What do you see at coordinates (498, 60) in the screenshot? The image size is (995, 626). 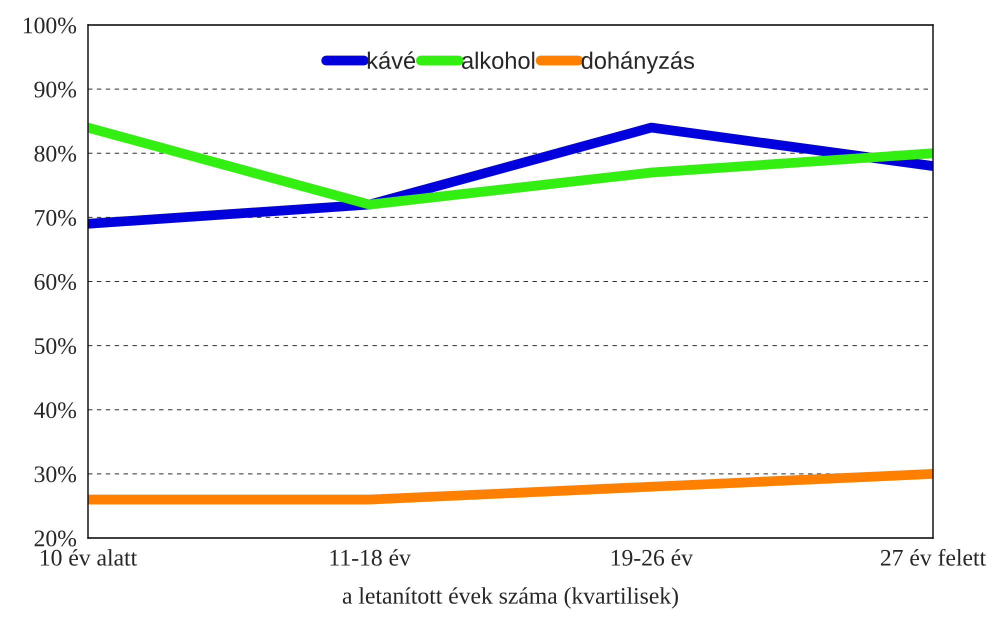 I see `legend-label: alkohol` at bounding box center [498, 60].